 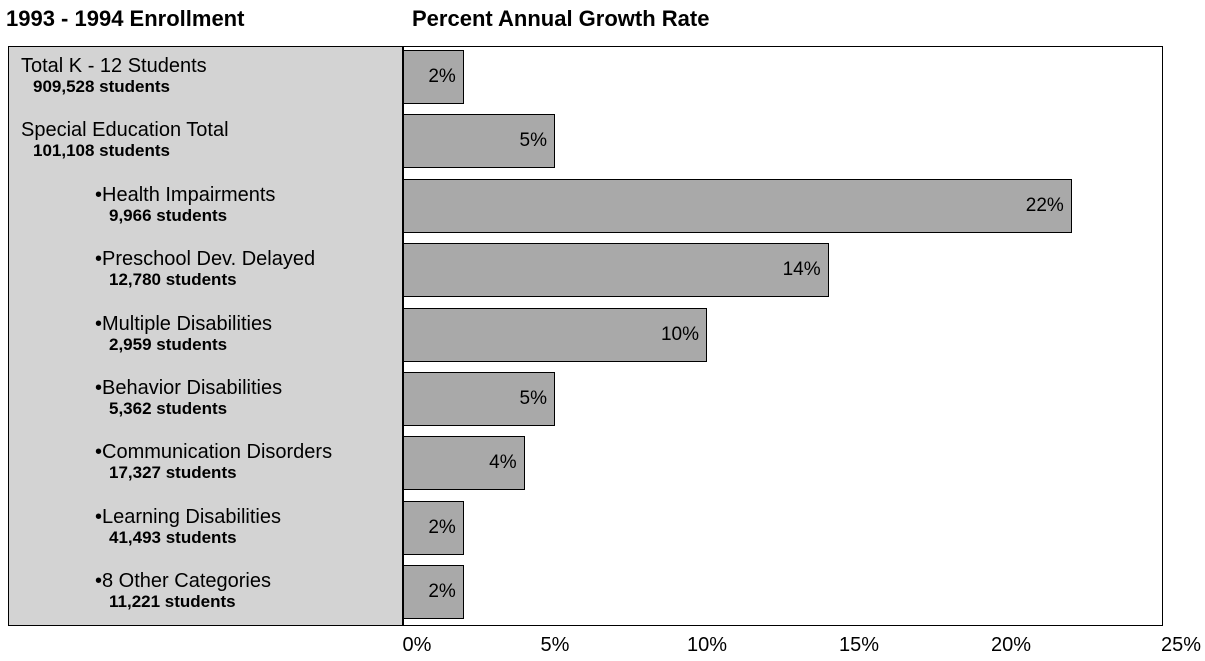 What do you see at coordinates (168, 215) in the screenshot?
I see `category-count: 9,966 students` at bounding box center [168, 215].